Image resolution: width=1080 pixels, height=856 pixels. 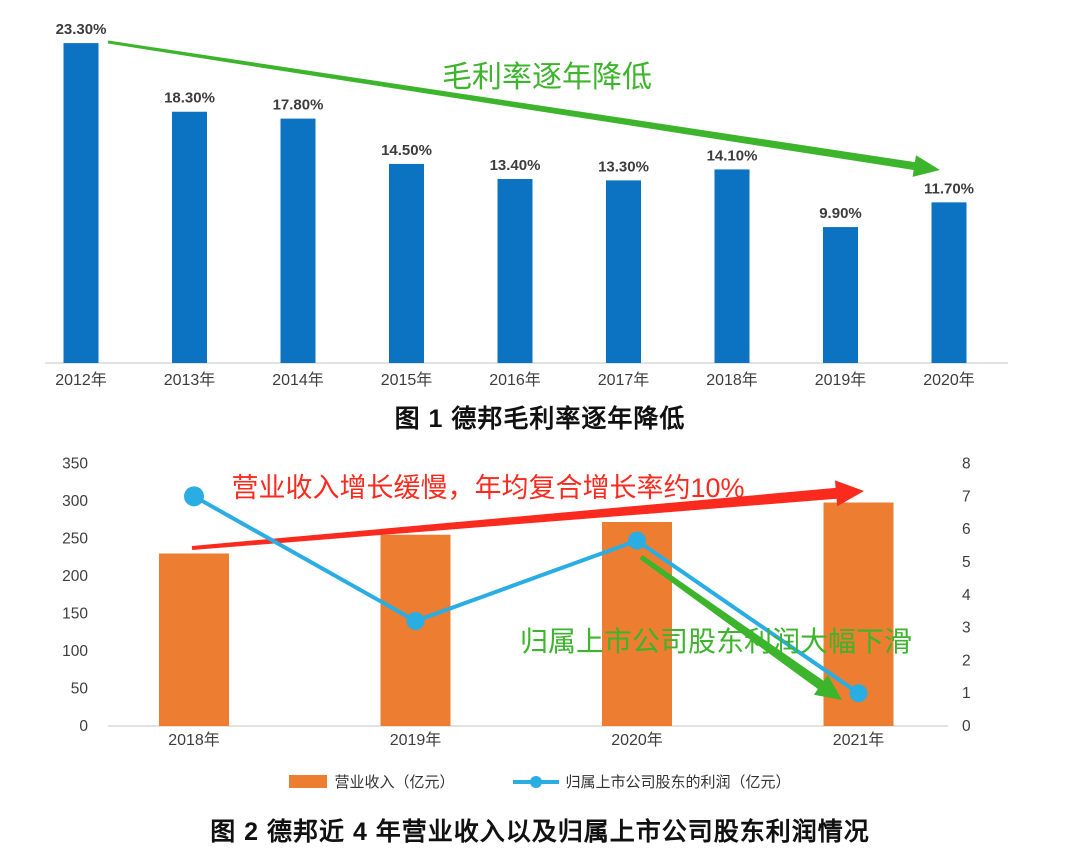 What do you see at coordinates (526, 594) in the screenshot?
I see `profit-line` at bounding box center [526, 594].